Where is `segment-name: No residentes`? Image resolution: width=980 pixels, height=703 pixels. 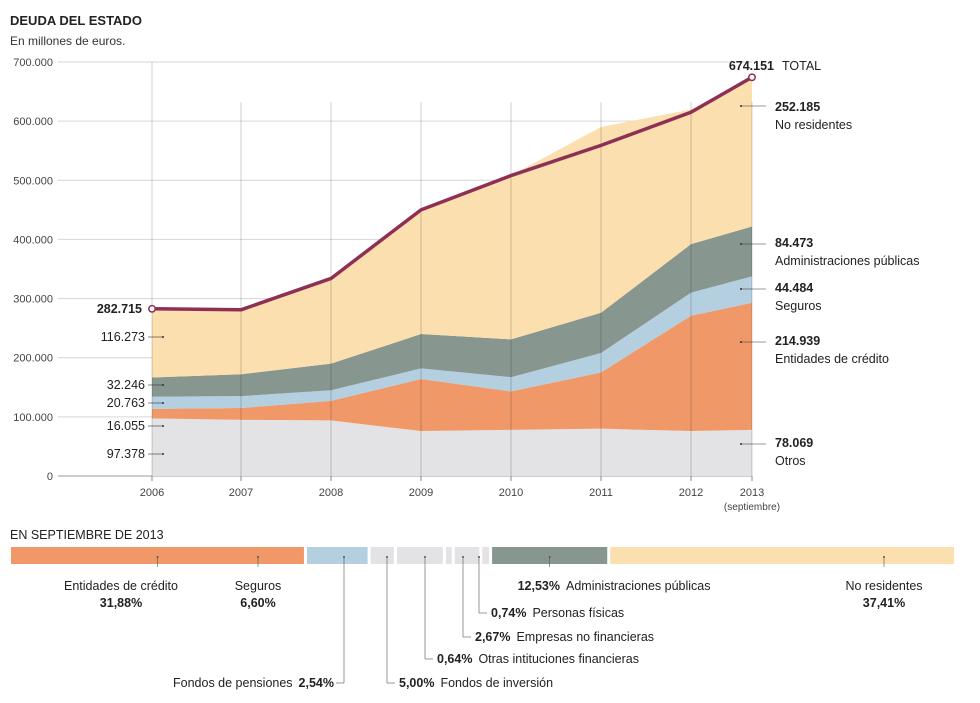 segment-name: No residentes is located at coordinates (883, 586).